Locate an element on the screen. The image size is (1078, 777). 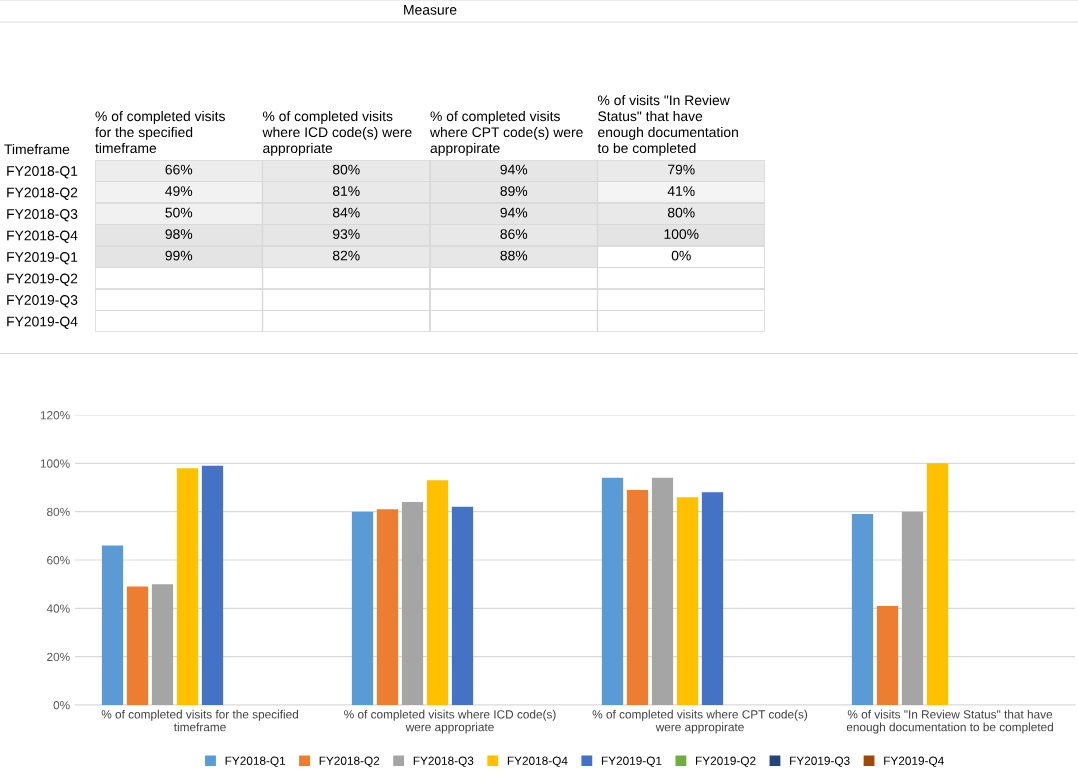
data-label: 89% is located at coordinates (514, 191).